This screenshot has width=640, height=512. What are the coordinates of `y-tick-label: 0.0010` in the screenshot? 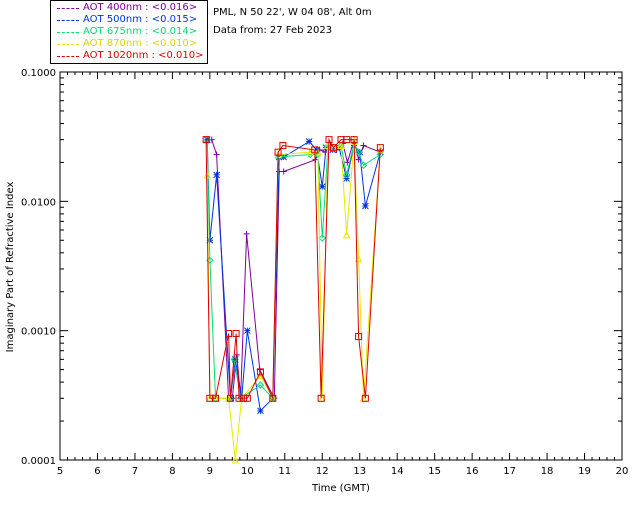 It's located at (38, 332).